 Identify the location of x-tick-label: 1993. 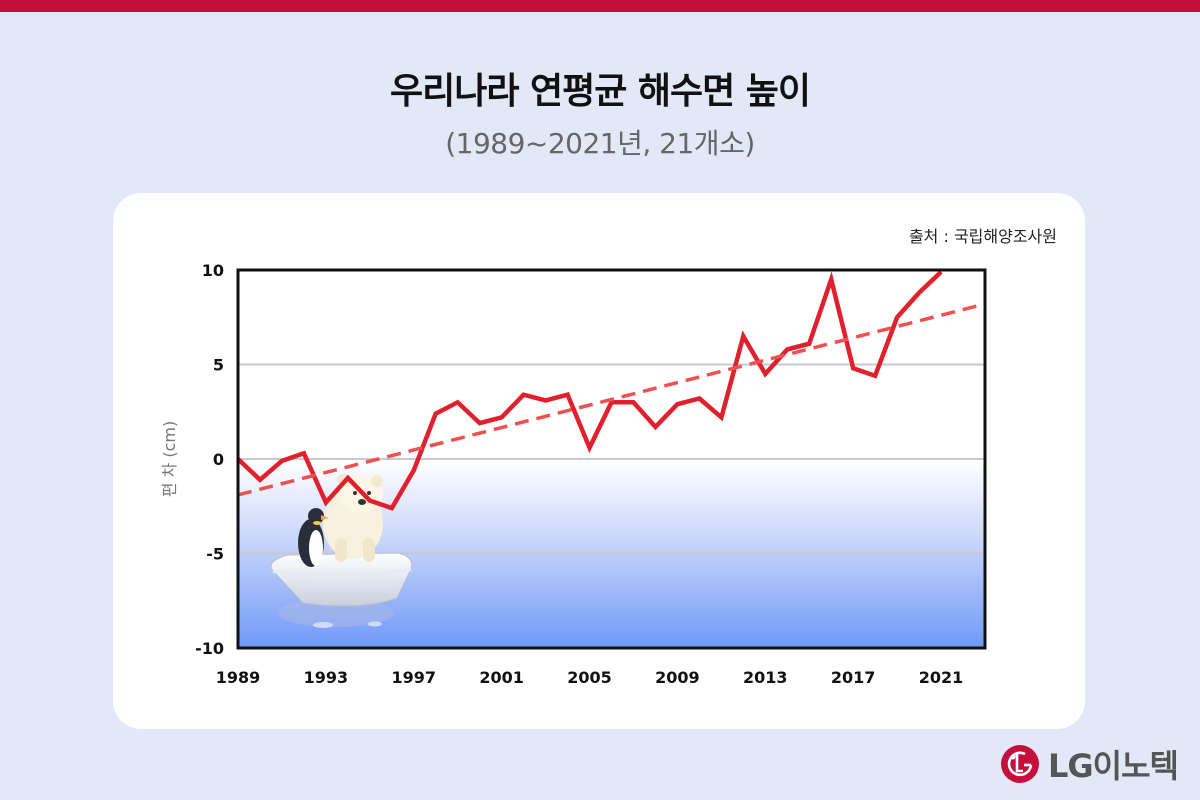
(326, 677).